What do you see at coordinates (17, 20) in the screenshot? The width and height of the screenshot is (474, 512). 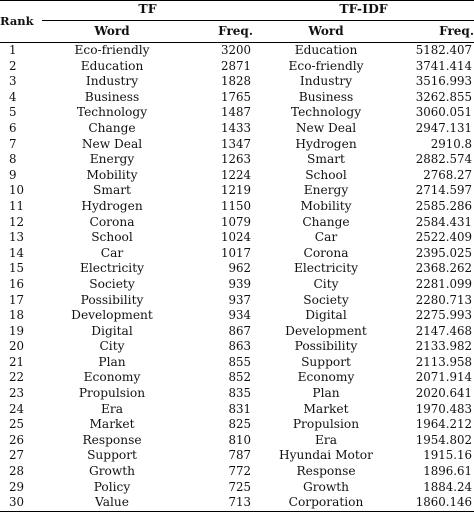 I see `rank-header: Rank` at bounding box center [17, 20].